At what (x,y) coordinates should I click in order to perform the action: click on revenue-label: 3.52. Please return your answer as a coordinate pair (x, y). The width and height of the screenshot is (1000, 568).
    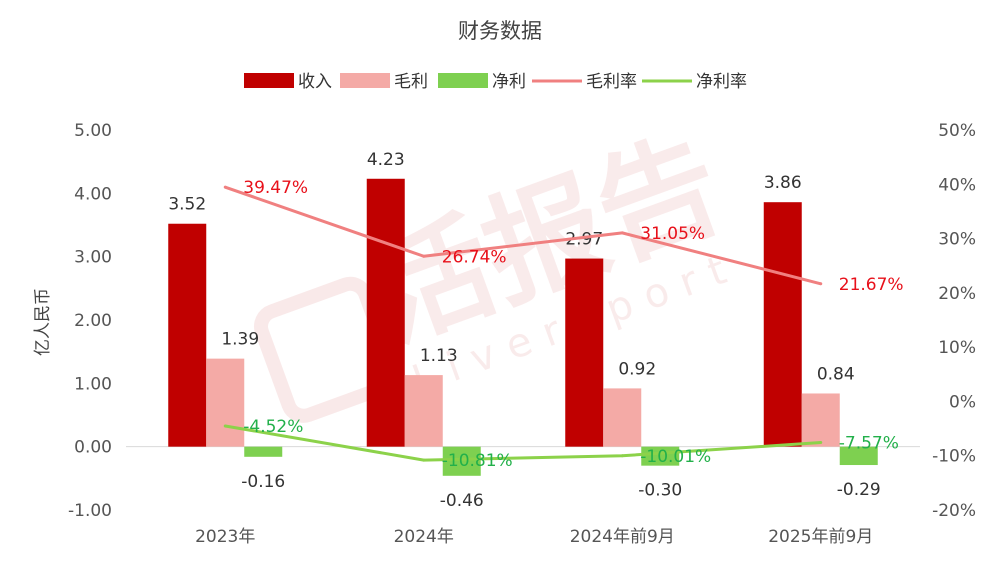
    Looking at the image, I should click on (187, 205).